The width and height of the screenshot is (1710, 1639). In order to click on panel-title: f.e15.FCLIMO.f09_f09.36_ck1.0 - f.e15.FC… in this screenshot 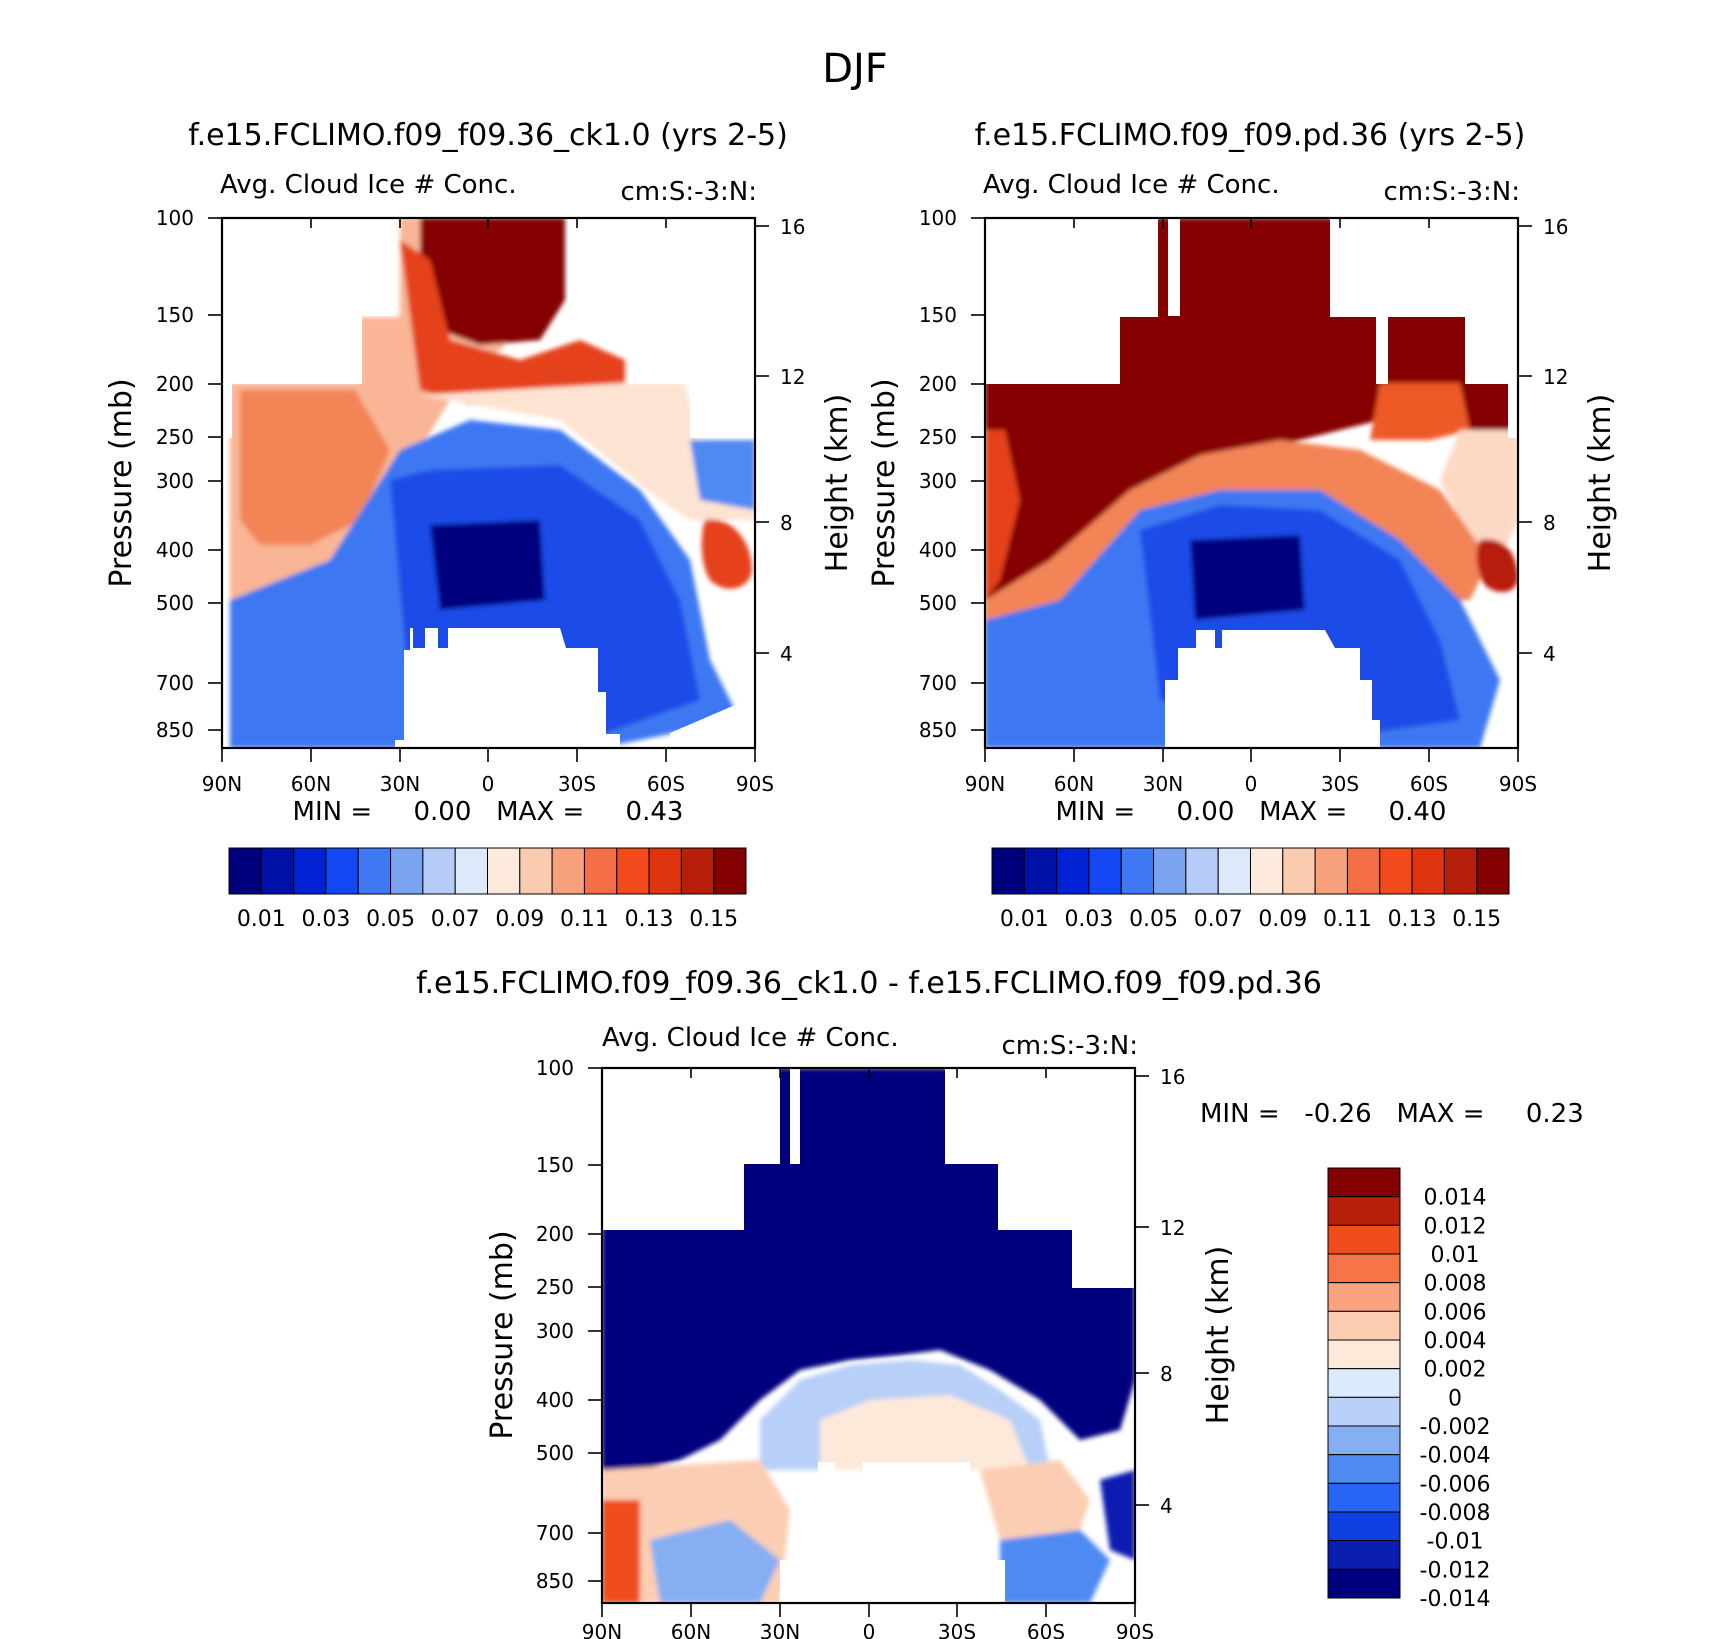, I will do `click(869, 983)`.